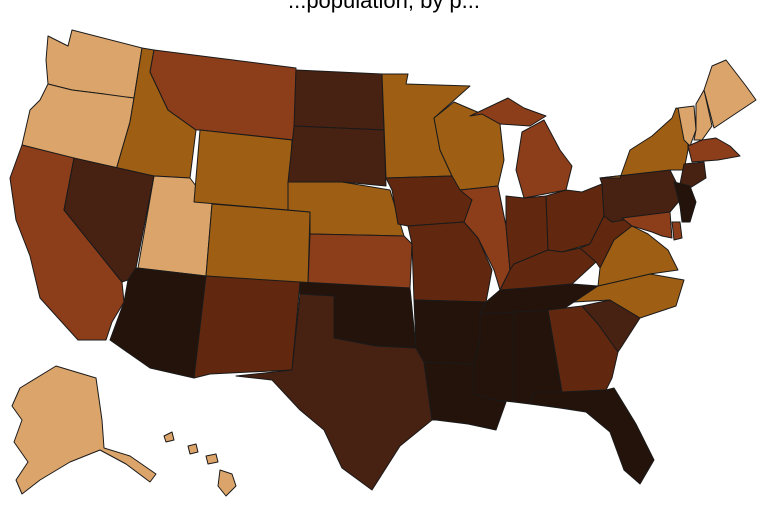 The width and height of the screenshot is (768, 521). What do you see at coordinates (450, 332) in the screenshot?
I see `state-AR` at bounding box center [450, 332].